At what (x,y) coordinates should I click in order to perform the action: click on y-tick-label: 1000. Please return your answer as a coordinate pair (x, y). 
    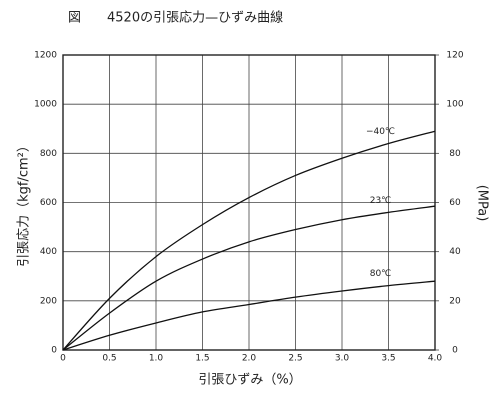
    Looking at the image, I should click on (45, 105).